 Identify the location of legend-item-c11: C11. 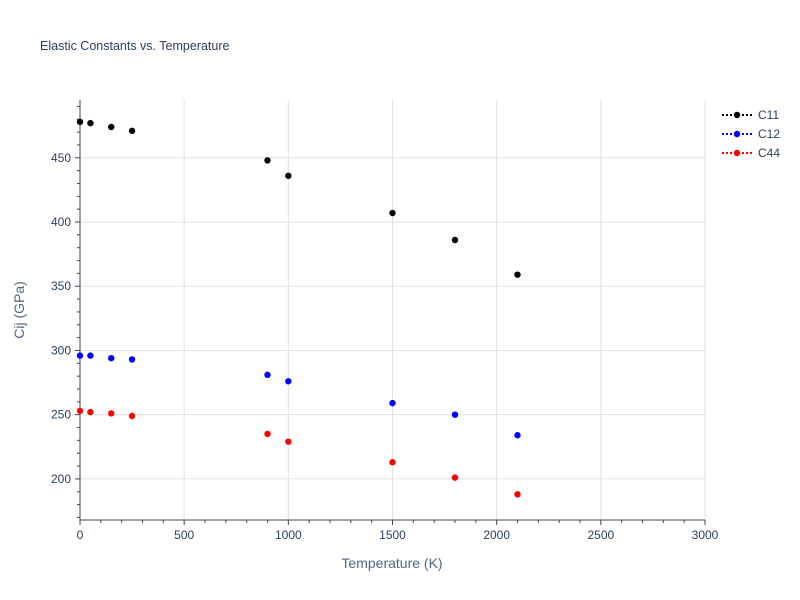
(750, 115).